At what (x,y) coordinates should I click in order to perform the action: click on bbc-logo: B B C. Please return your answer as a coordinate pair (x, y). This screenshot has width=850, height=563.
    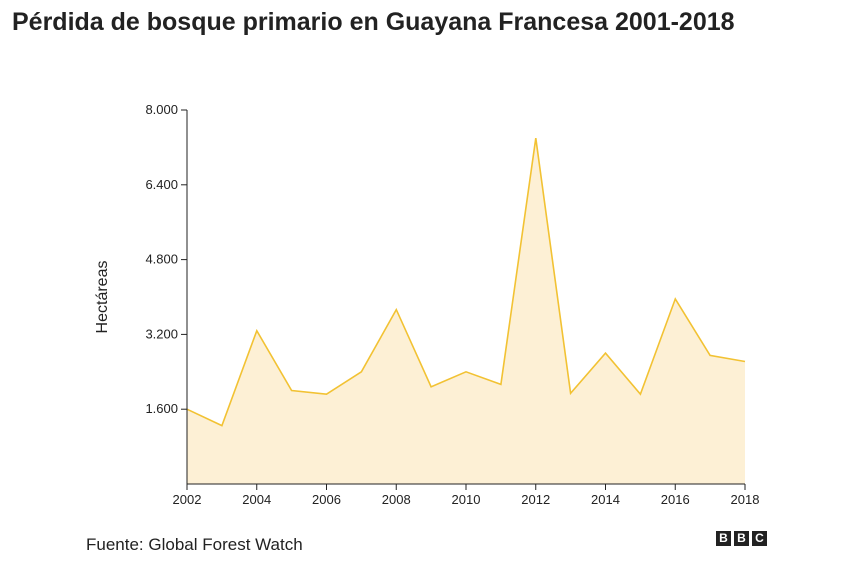
    Looking at the image, I should click on (741, 538).